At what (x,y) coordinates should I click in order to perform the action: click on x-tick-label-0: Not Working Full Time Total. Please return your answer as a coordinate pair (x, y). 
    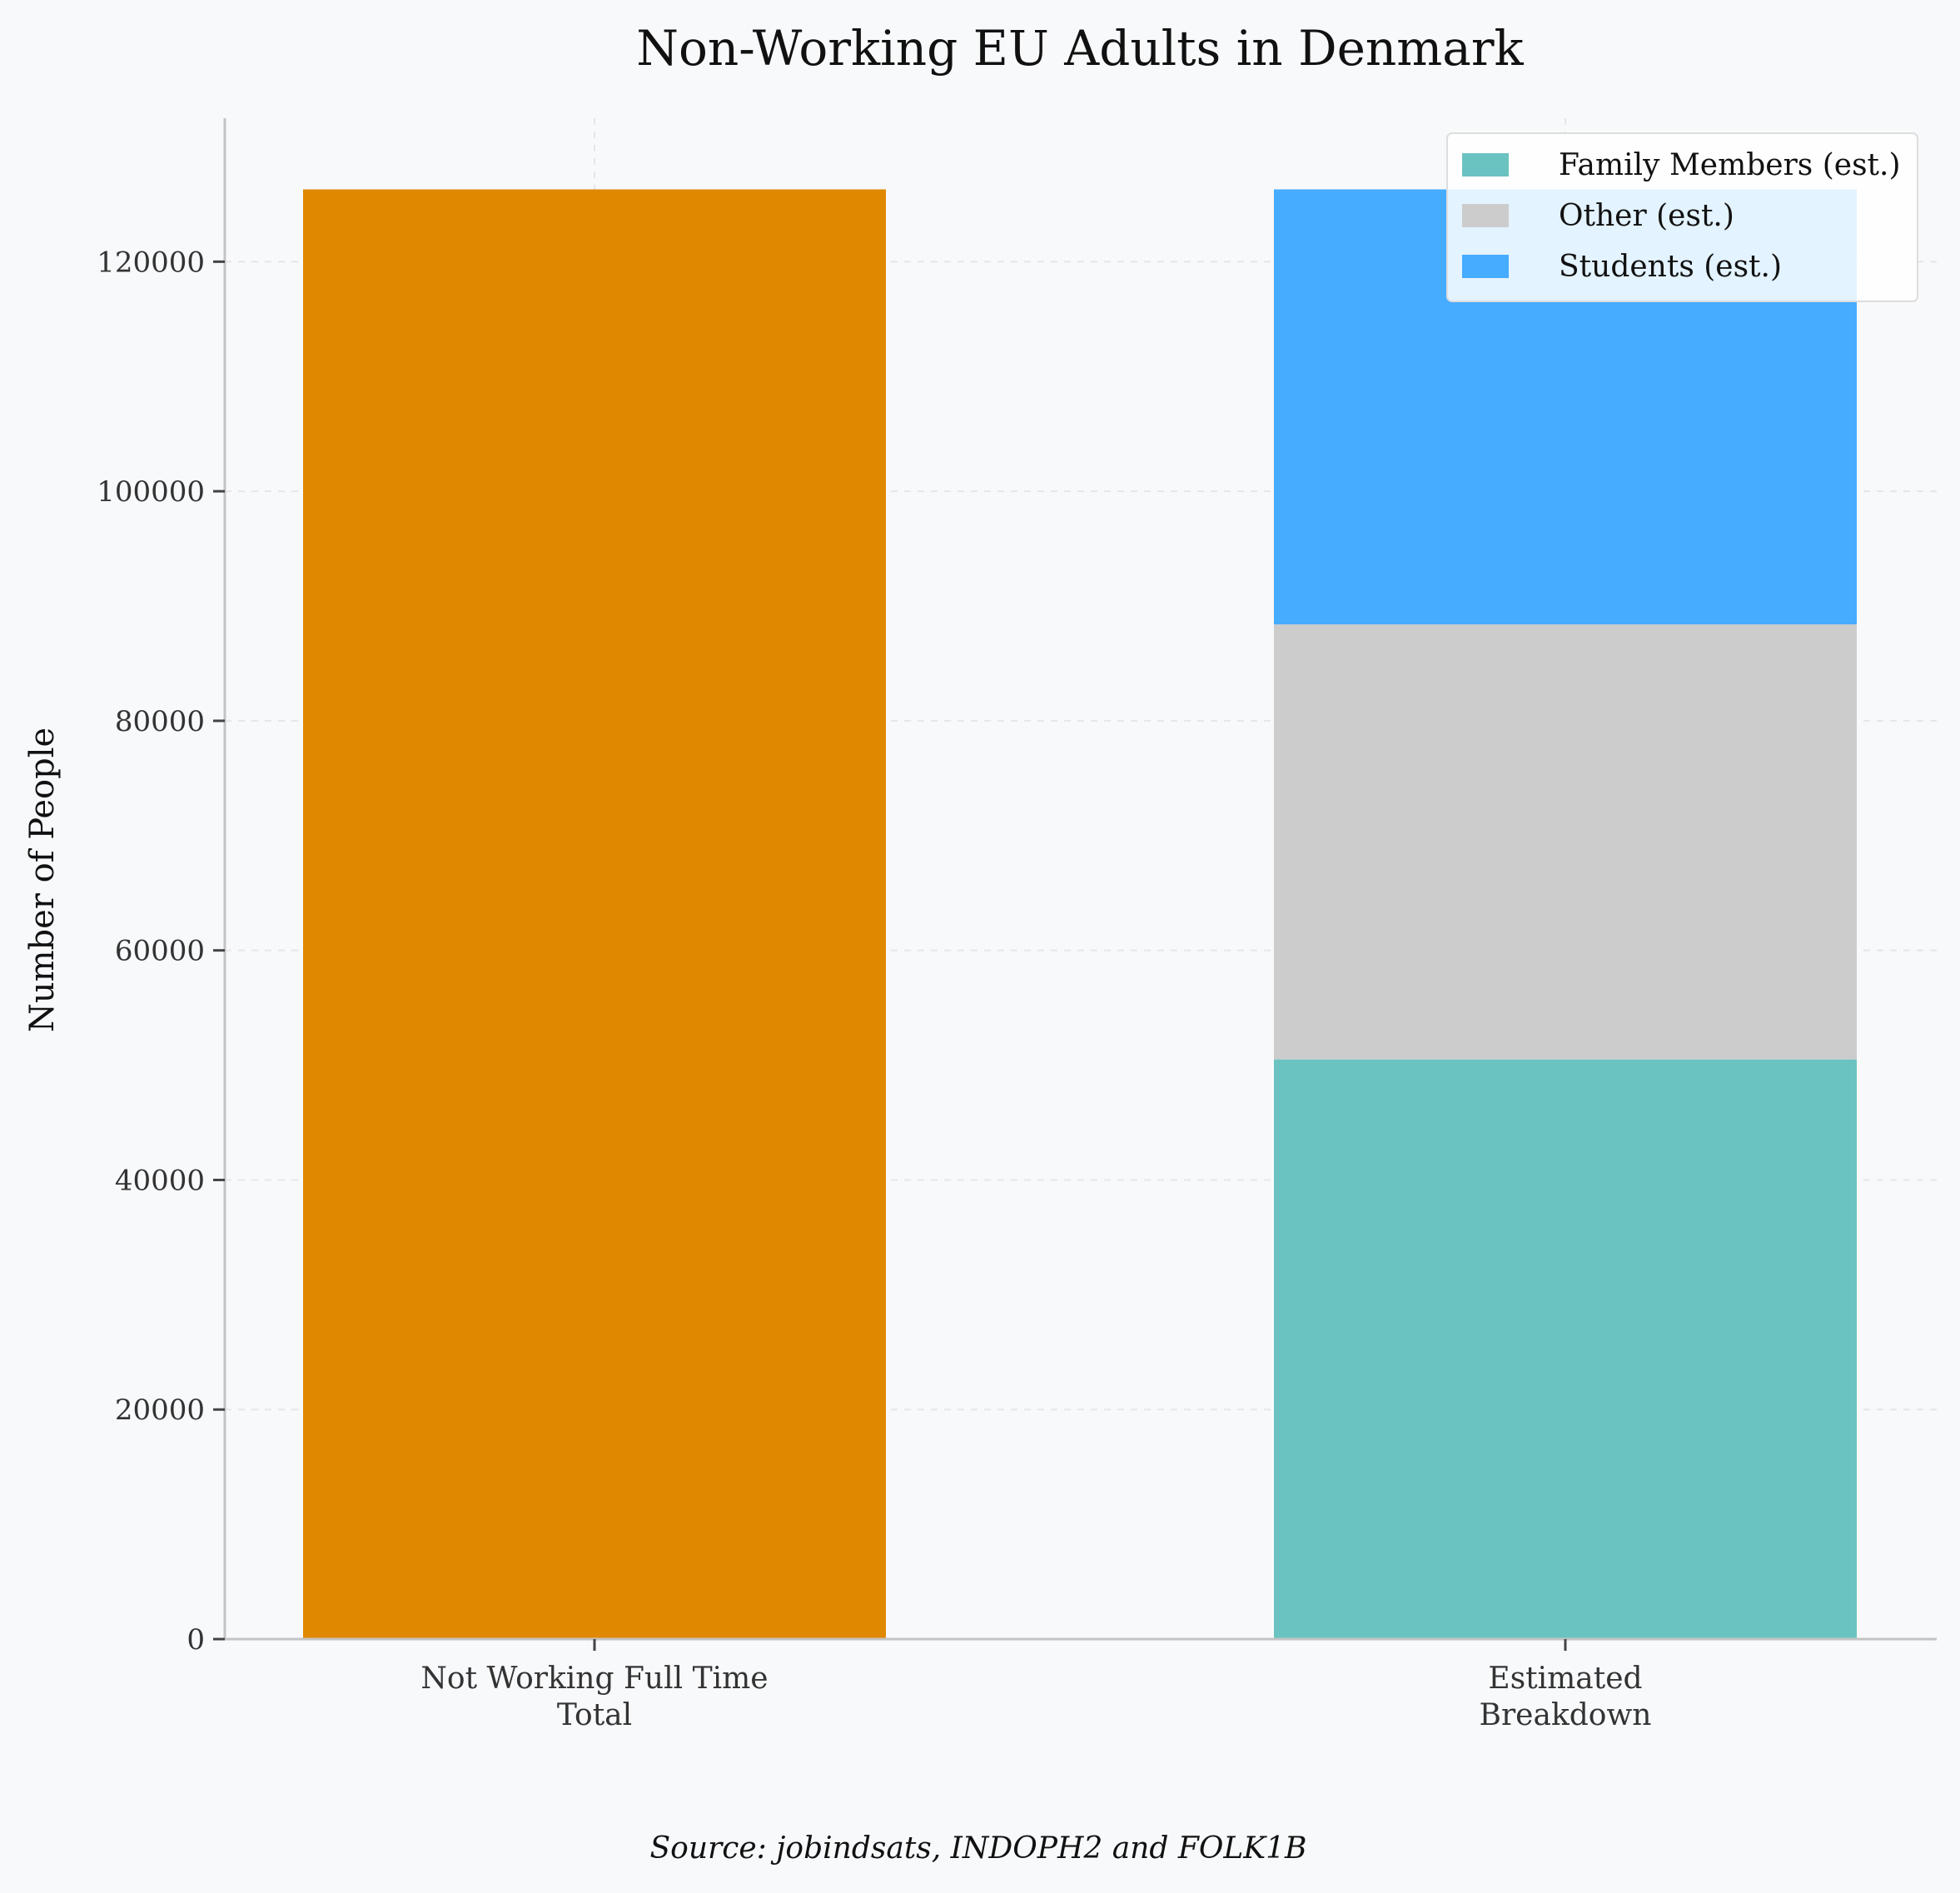
    Looking at the image, I should click on (594, 1697).